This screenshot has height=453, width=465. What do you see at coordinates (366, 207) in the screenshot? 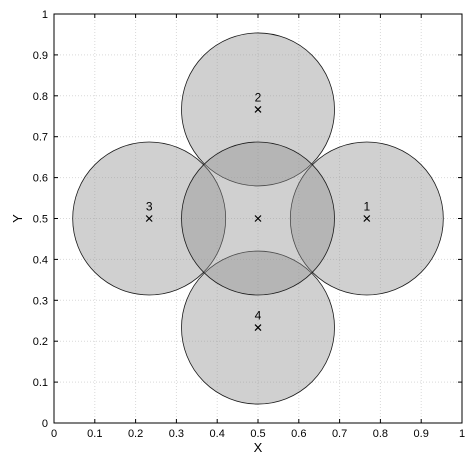
I see `circle-label-1: 1` at bounding box center [366, 207].